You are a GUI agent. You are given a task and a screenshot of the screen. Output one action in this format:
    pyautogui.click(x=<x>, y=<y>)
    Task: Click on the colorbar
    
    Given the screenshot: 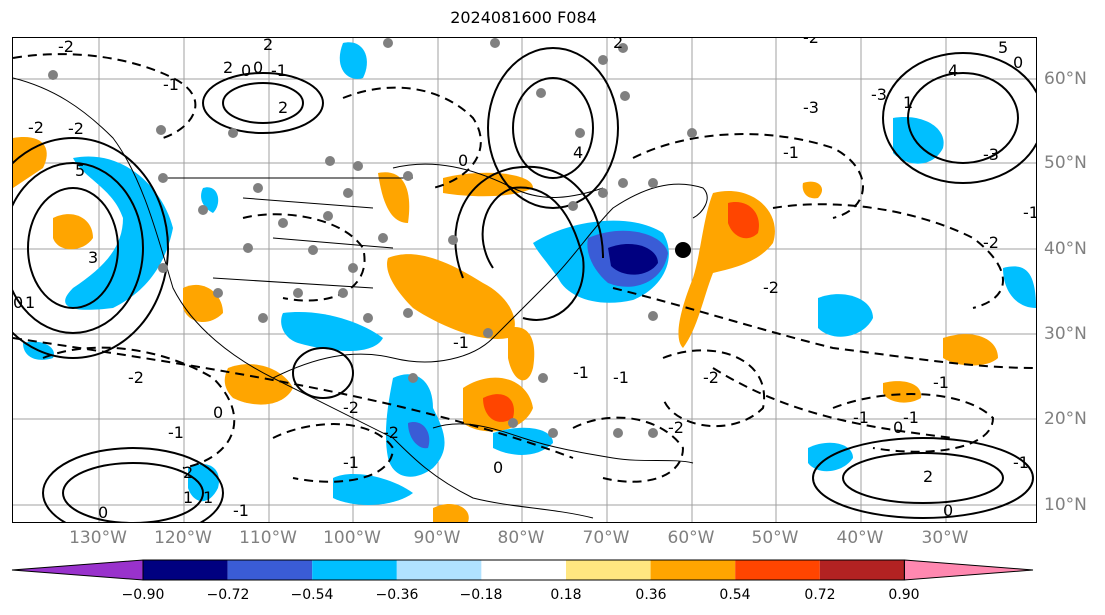 What is the action you would take?
    pyautogui.click(x=522, y=570)
    